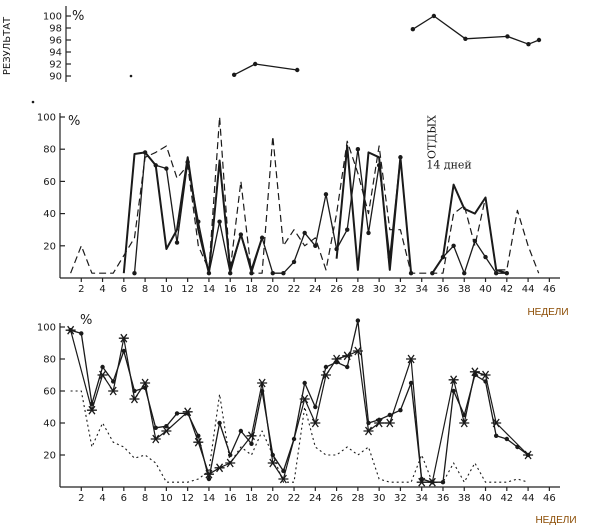 The height and width of the screenshot is (532, 596). What do you see at coordinates (464, 498) in the screenshot?
I see `x-tick-label: 38` at bounding box center [464, 498].